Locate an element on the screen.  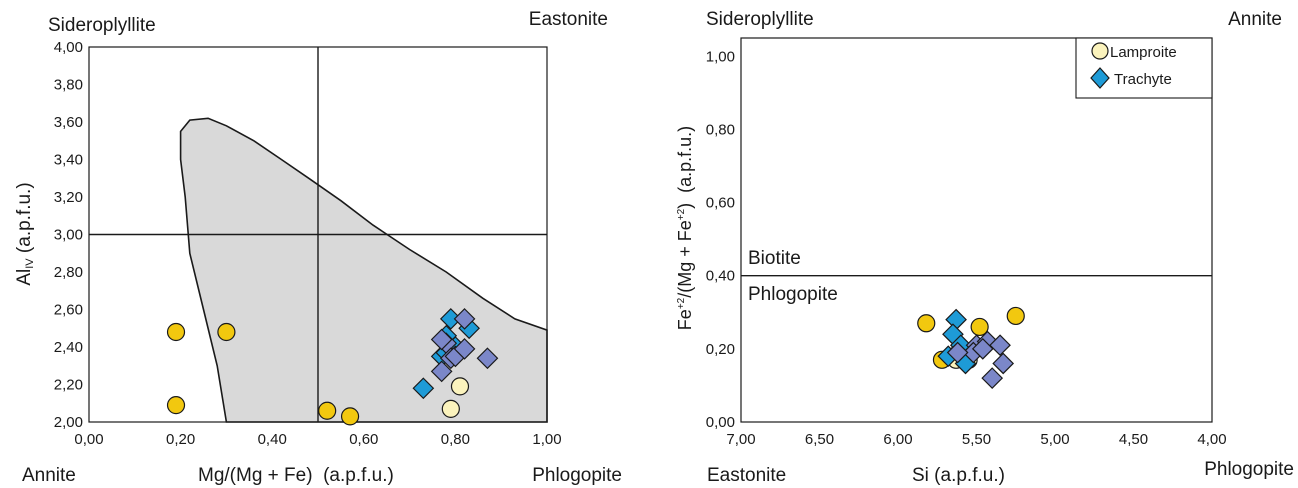
left-x-tick-label: 0,20 is located at coordinates (180, 439).